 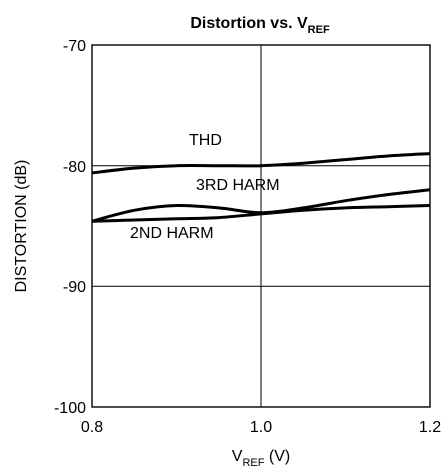 What do you see at coordinates (172, 233) in the screenshot?
I see `series-label-2nd-harm: 2ND HARM` at bounding box center [172, 233].